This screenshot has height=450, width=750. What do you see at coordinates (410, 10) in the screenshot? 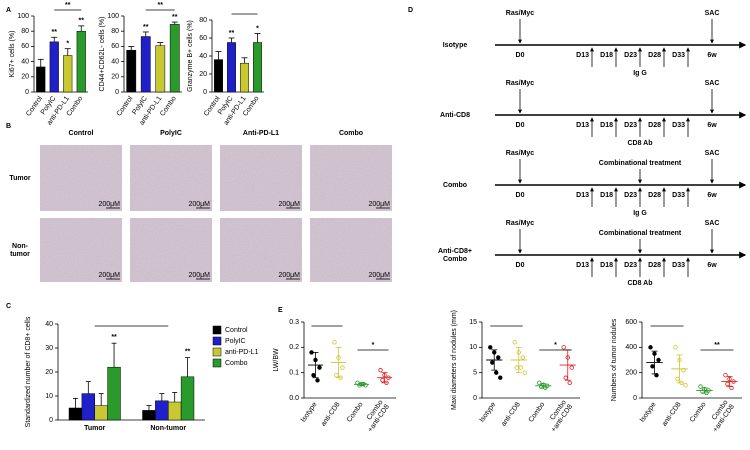
I see `panel-label: D` at bounding box center [410, 10].